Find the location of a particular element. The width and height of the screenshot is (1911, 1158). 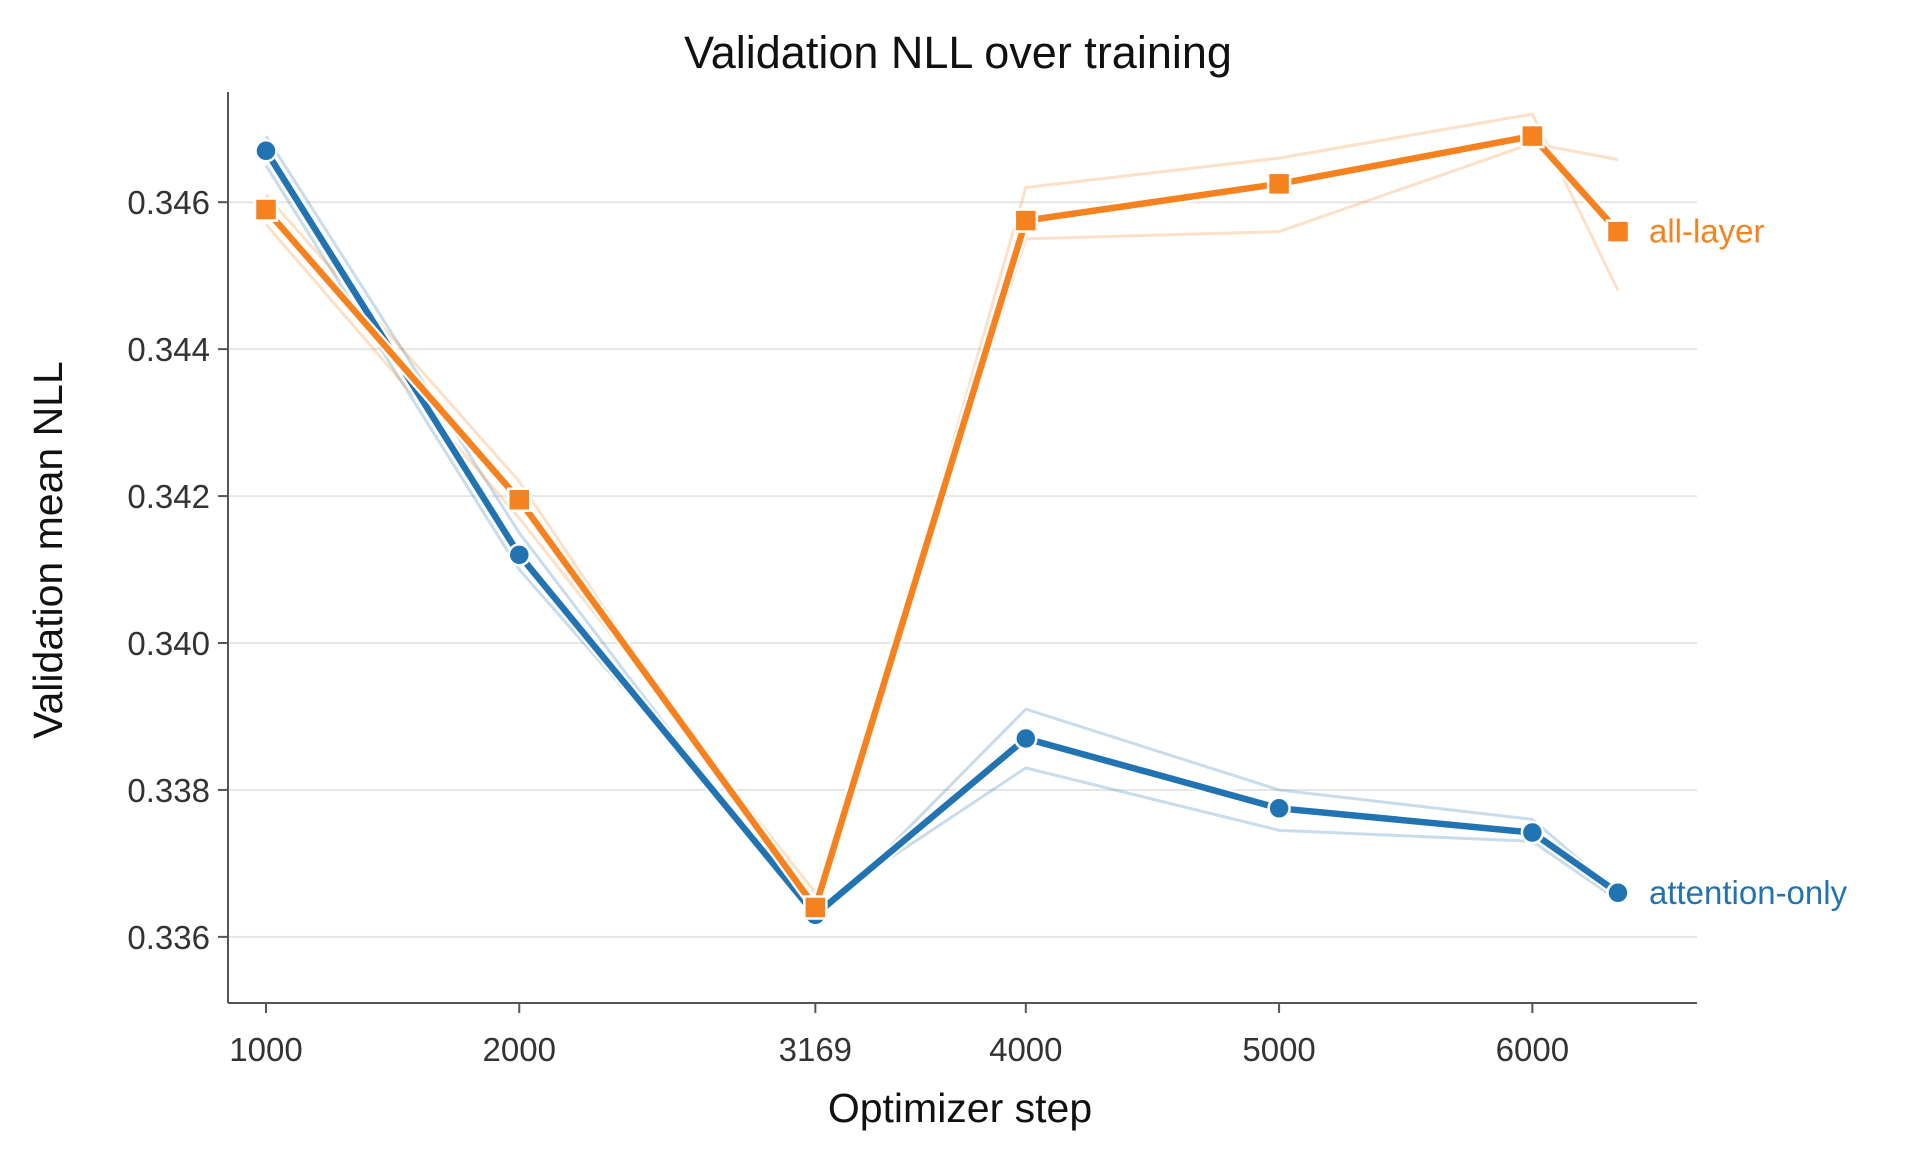

x-tick-label: 5000 is located at coordinates (1278, 1049).